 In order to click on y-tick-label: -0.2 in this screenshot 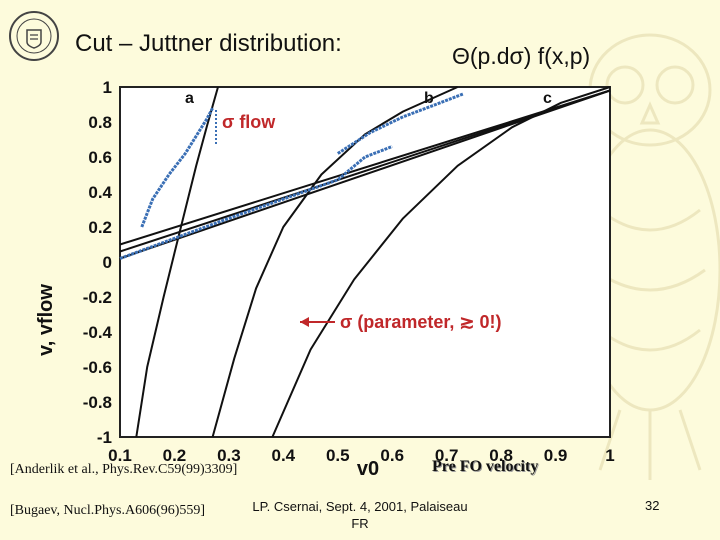, I will do `click(97, 297)`.